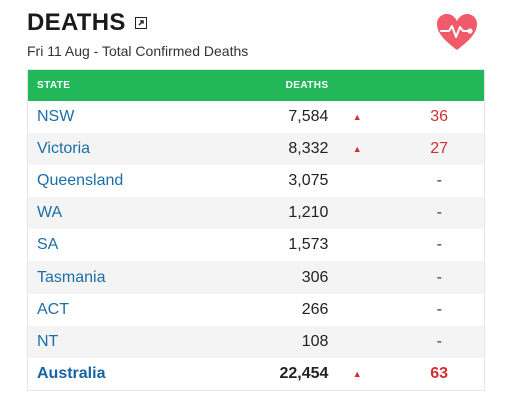  I want to click on column-header-deaths: DEATHS, so click(307, 85).